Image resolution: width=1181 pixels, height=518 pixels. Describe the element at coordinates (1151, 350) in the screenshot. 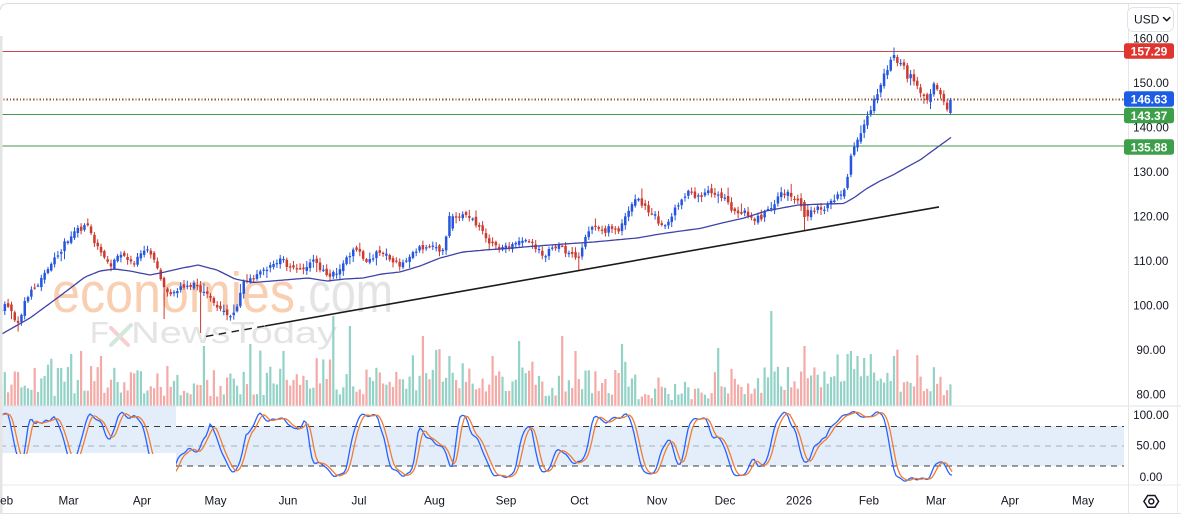

I see `svg-text: 90.00` at that location.